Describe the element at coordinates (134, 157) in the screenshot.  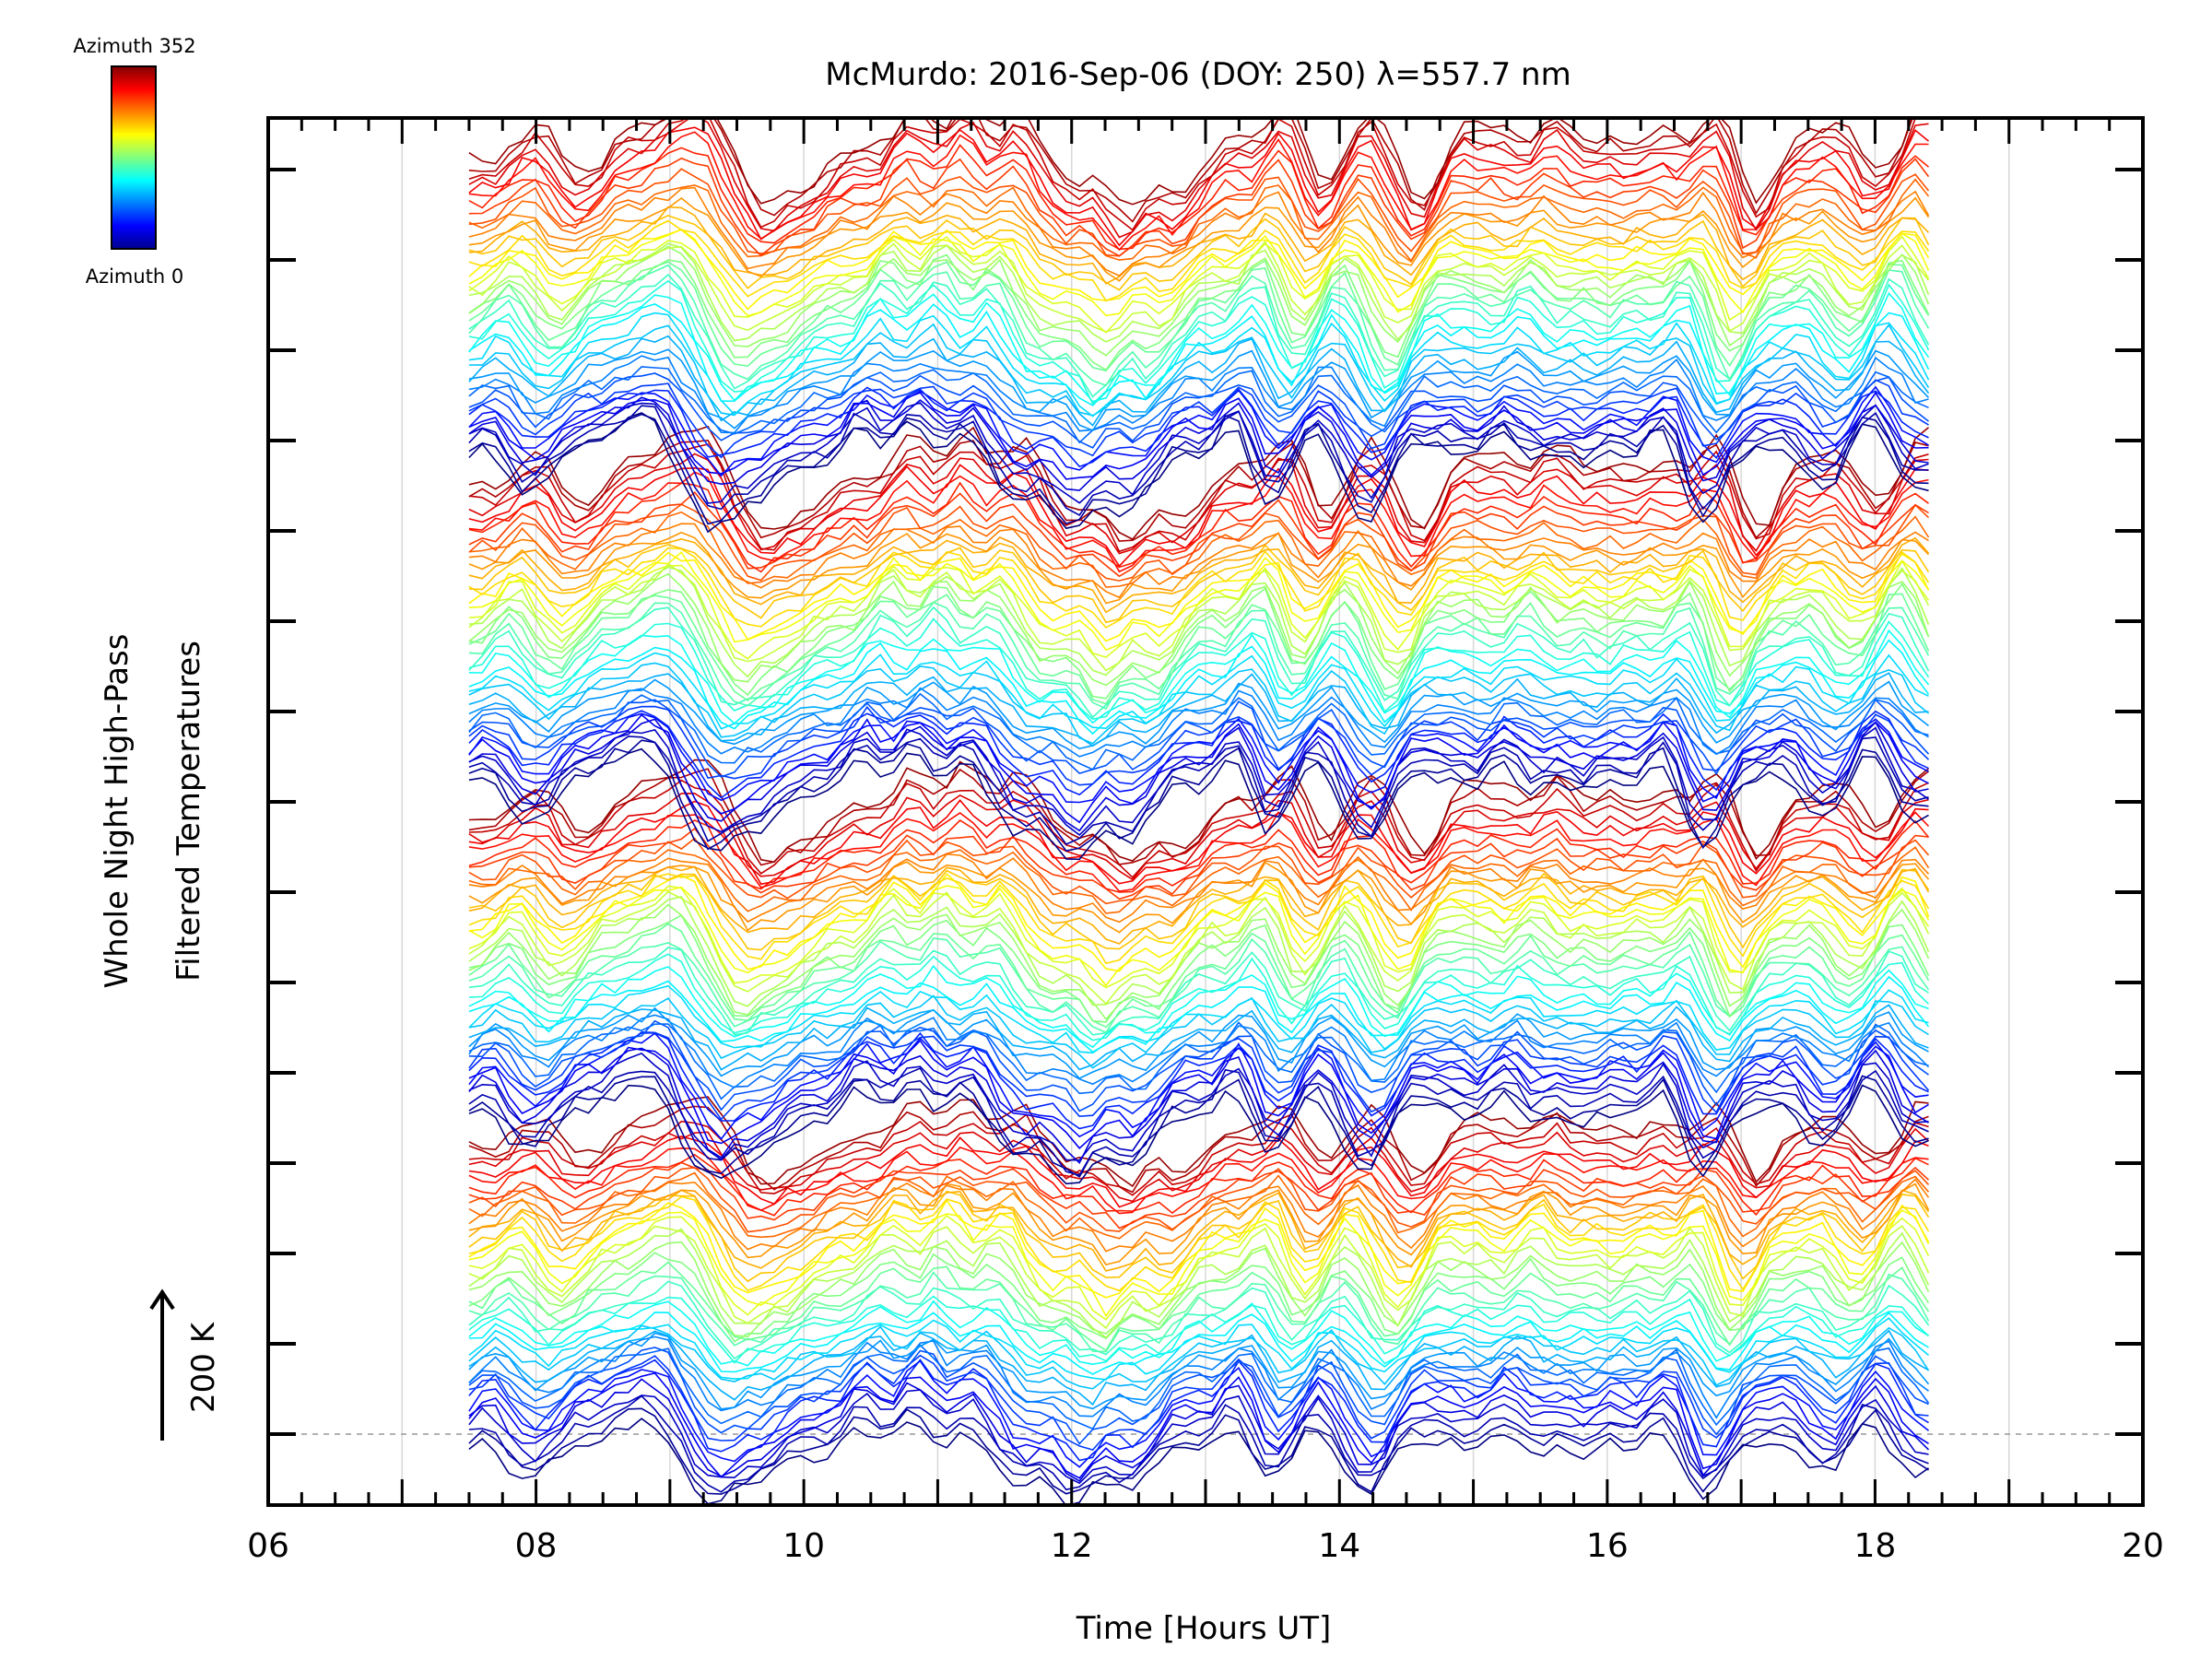
I see `colorbar-gradient` at that location.